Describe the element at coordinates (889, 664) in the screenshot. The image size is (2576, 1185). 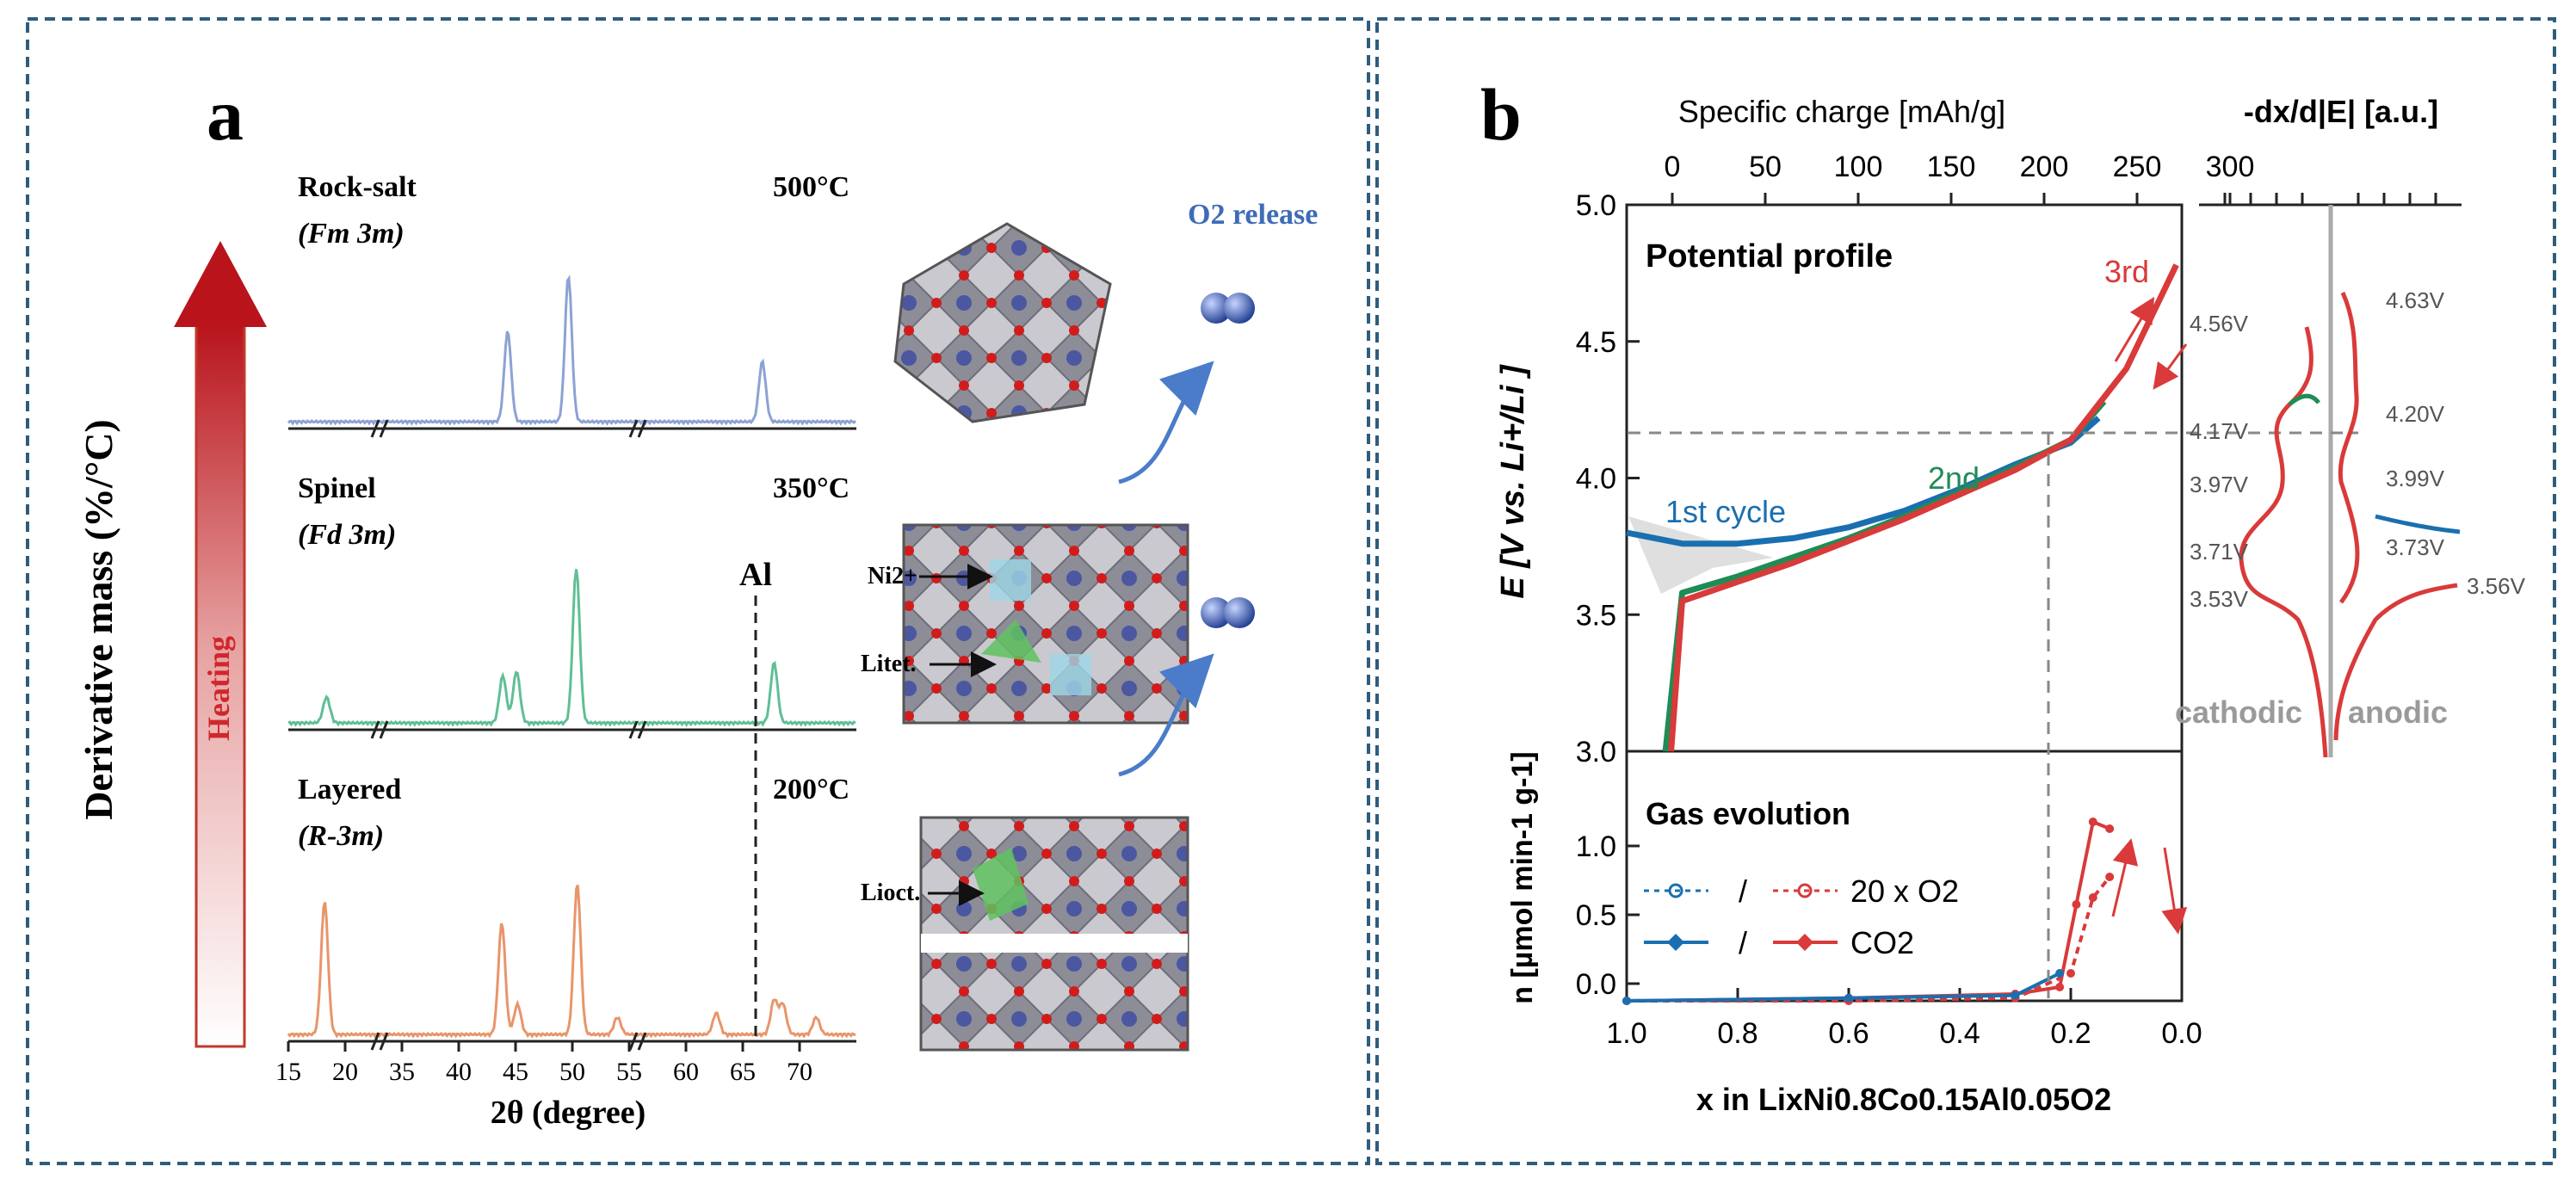
I see `li-tet-label: Litet.` at that location.